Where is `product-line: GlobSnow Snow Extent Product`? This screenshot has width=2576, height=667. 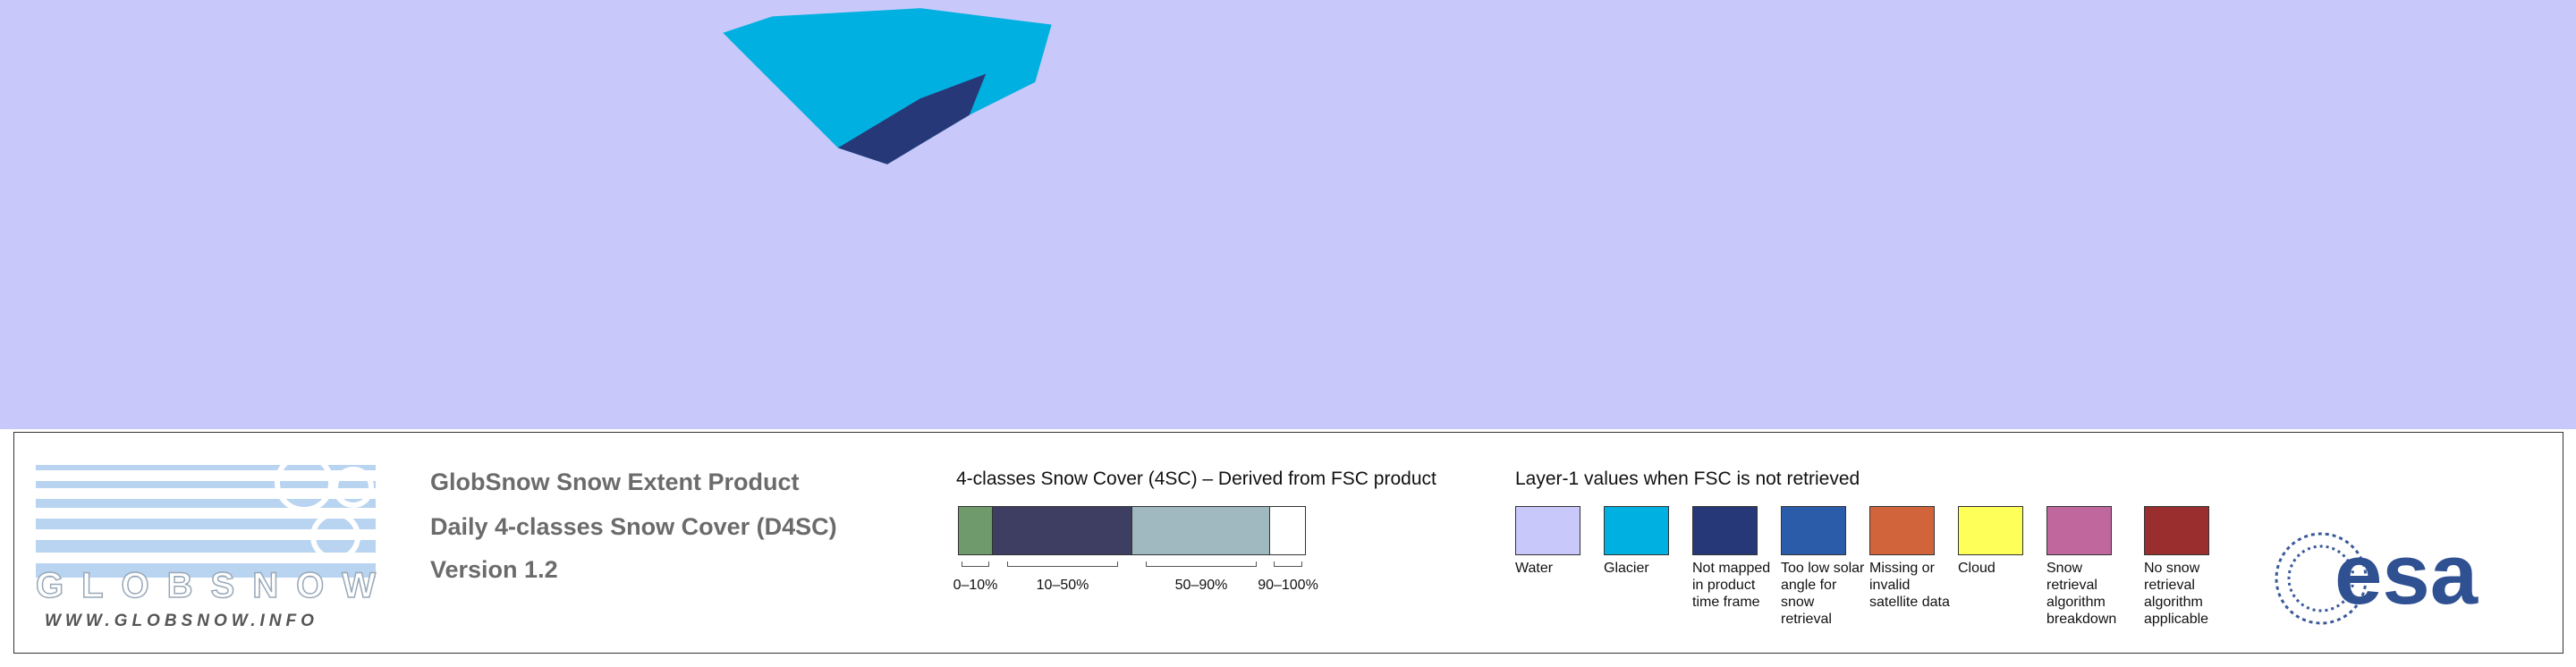
product-line: GlobSnow Snow Extent Product is located at coordinates (615, 482).